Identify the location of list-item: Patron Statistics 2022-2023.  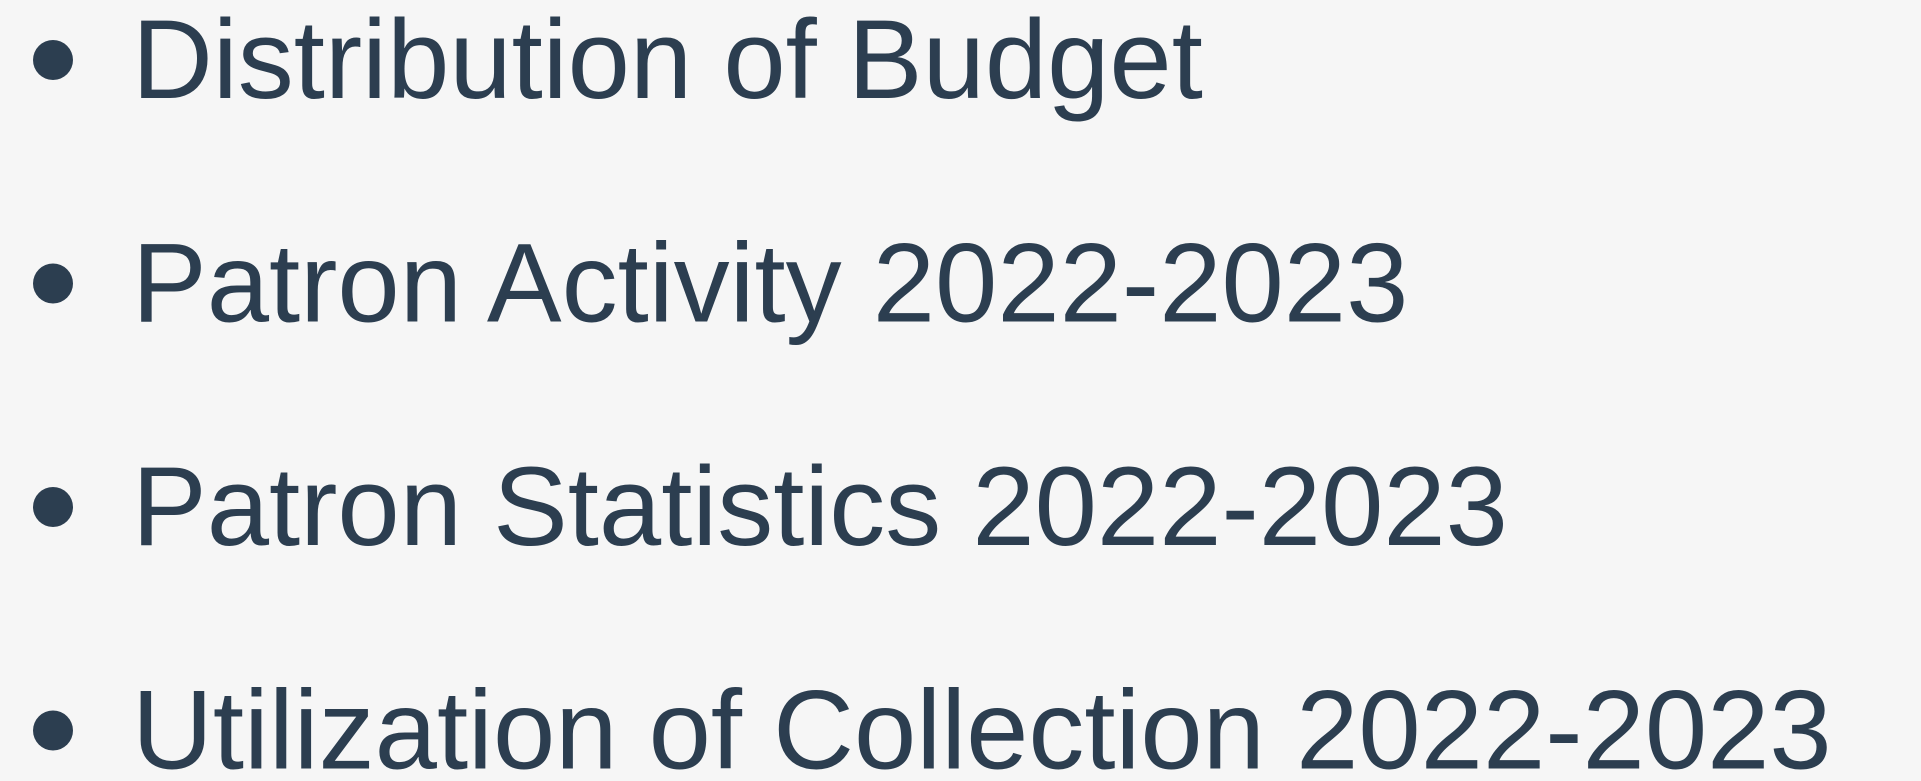
(820, 506).